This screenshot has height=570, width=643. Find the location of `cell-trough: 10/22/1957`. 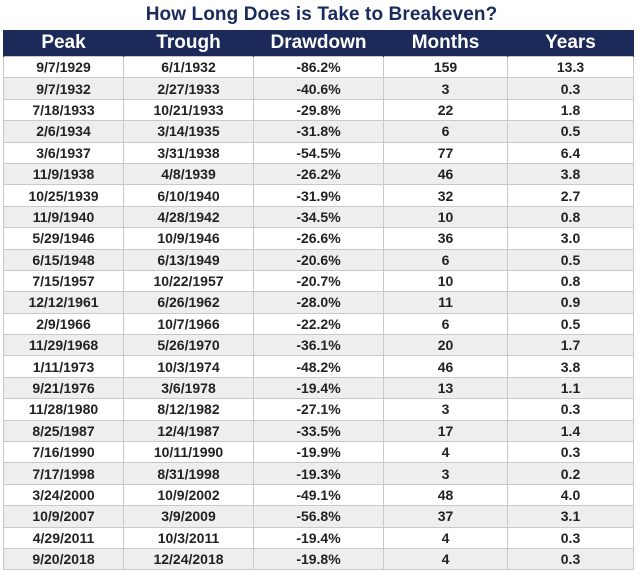

cell-trough: 10/22/1957 is located at coordinates (188, 281).